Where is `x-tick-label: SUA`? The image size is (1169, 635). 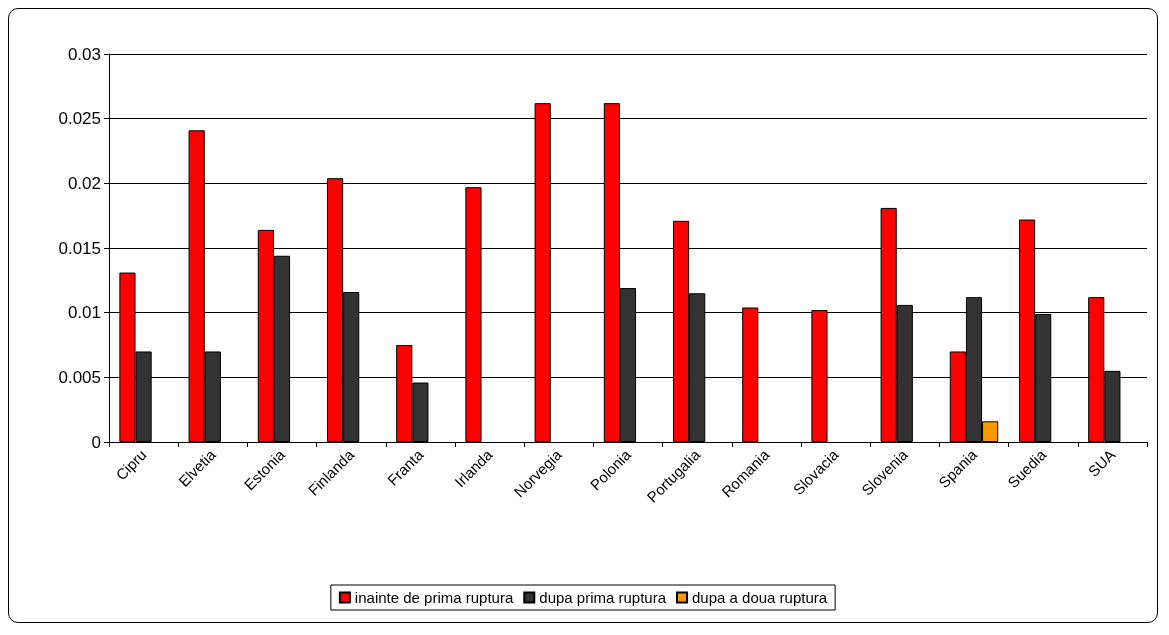
x-tick-label: SUA is located at coordinates (1101, 462).